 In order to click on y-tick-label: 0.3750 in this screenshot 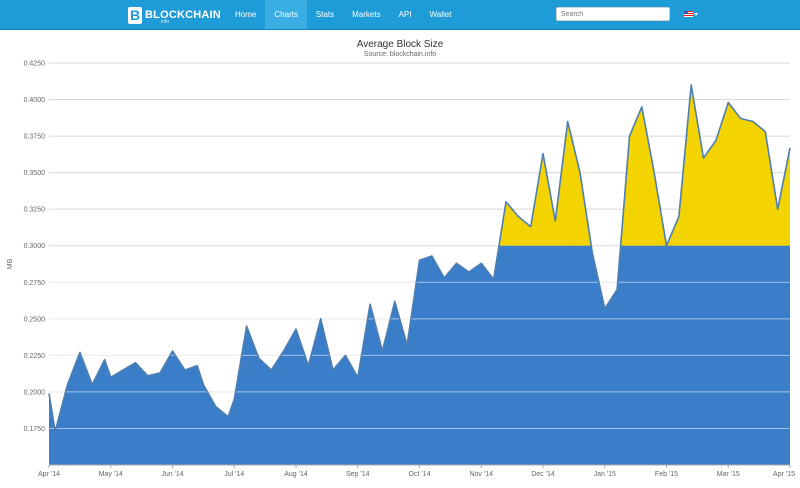, I will do `click(35, 137)`.